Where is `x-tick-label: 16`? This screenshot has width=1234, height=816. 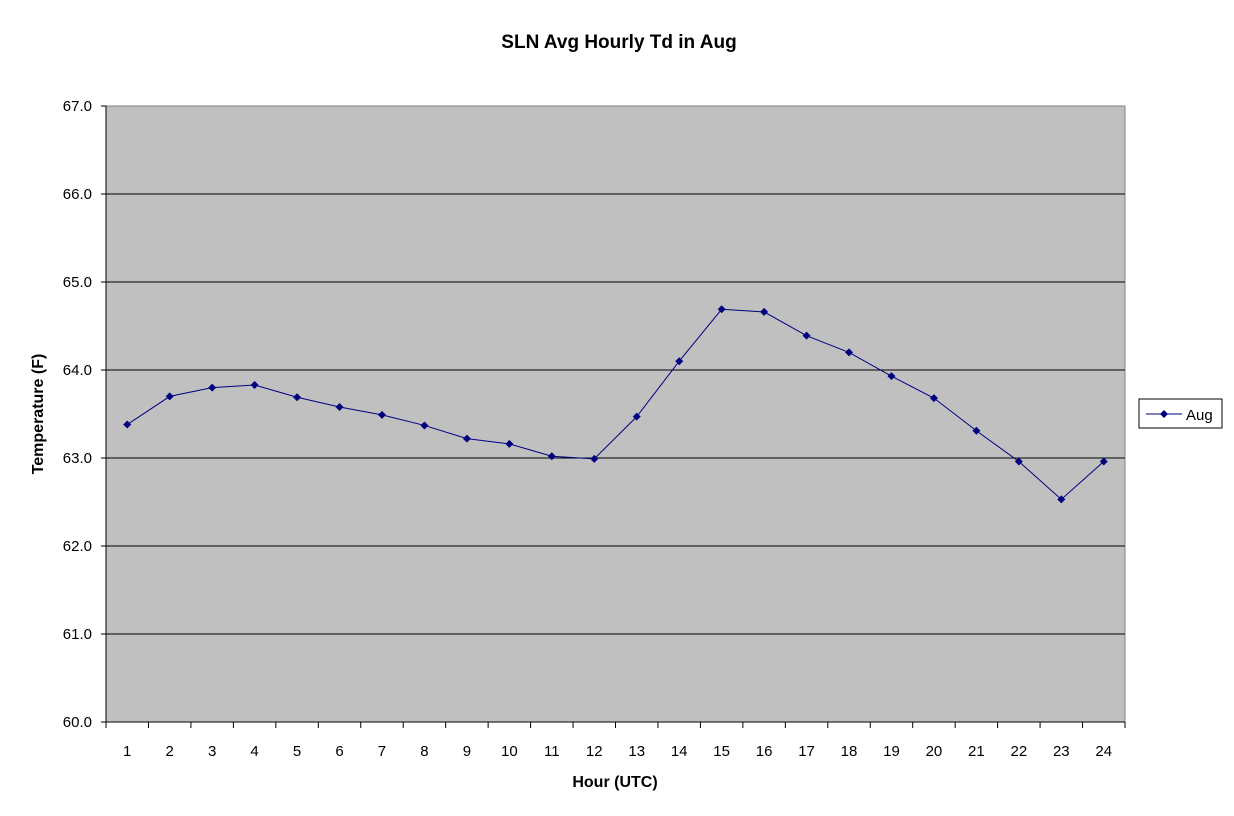 x-tick-label: 16 is located at coordinates (764, 751).